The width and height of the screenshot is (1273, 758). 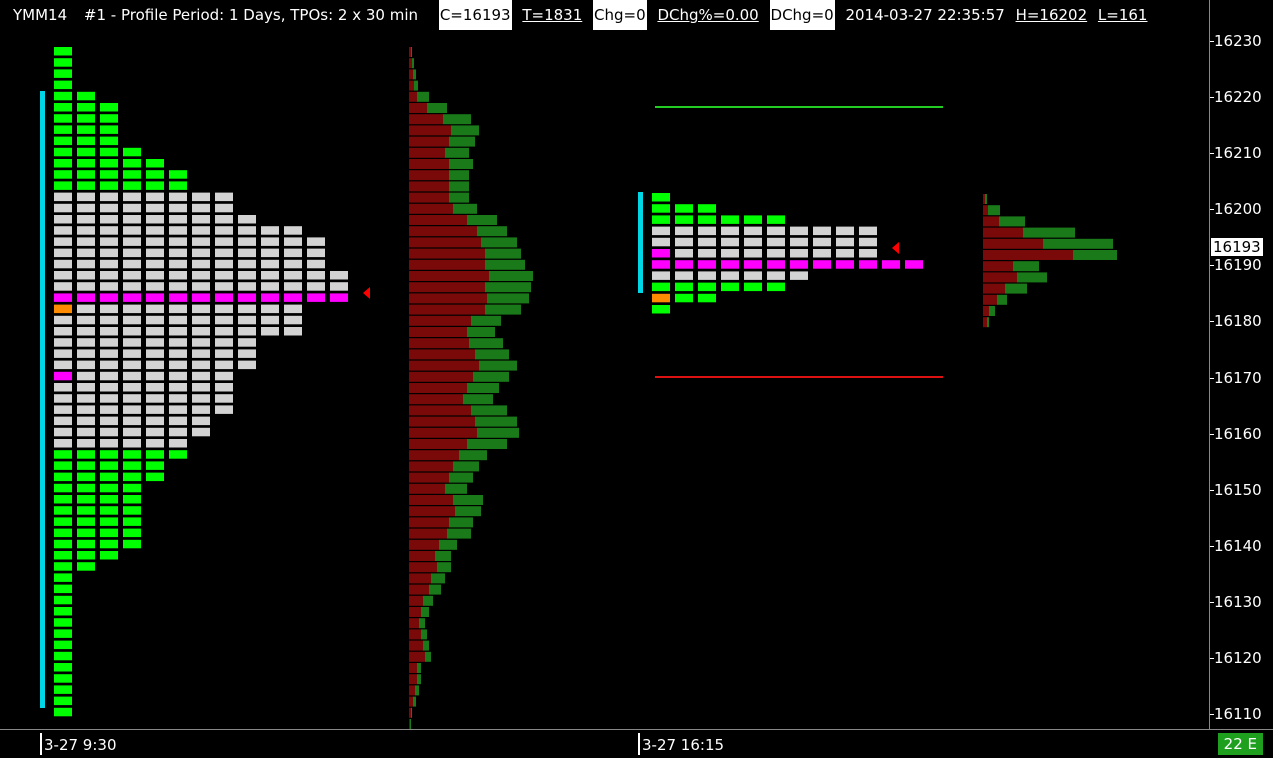 What do you see at coordinates (802, 15) in the screenshot?
I see `dchg-value: DChg=0` at bounding box center [802, 15].